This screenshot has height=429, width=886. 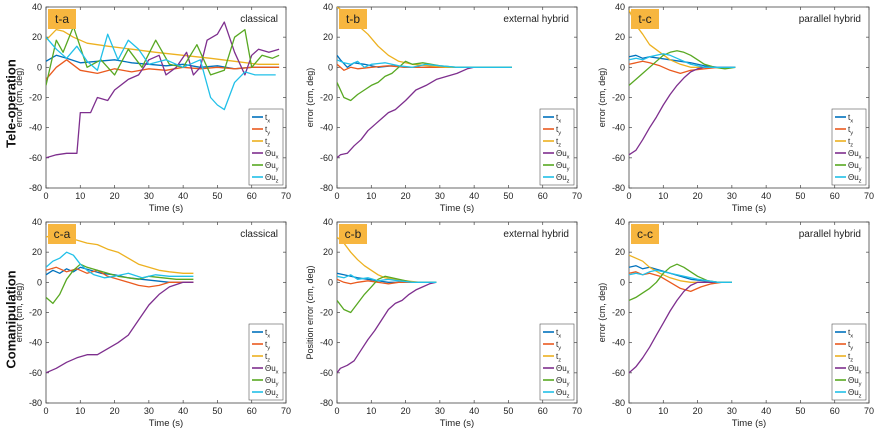 What do you see at coordinates (536, 19) in the screenshot?
I see `panel-title: external hybrid` at bounding box center [536, 19].